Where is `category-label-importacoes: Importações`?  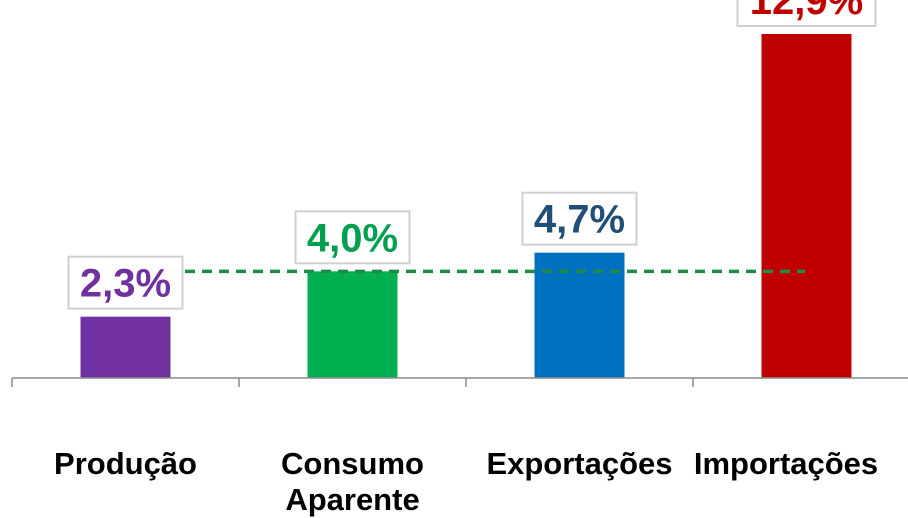
category-label-importacoes: Importações is located at coordinates (786, 464).